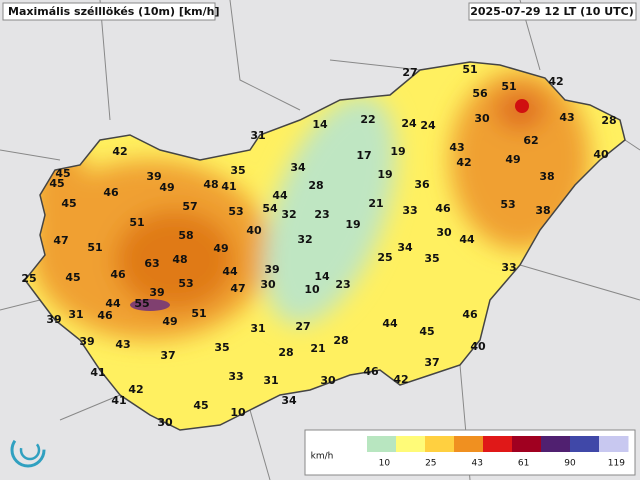 The height and width of the screenshot is (480, 640). Describe the element at coordinates (422, 184) in the screenshot. I see `station-value: 36` at that location.